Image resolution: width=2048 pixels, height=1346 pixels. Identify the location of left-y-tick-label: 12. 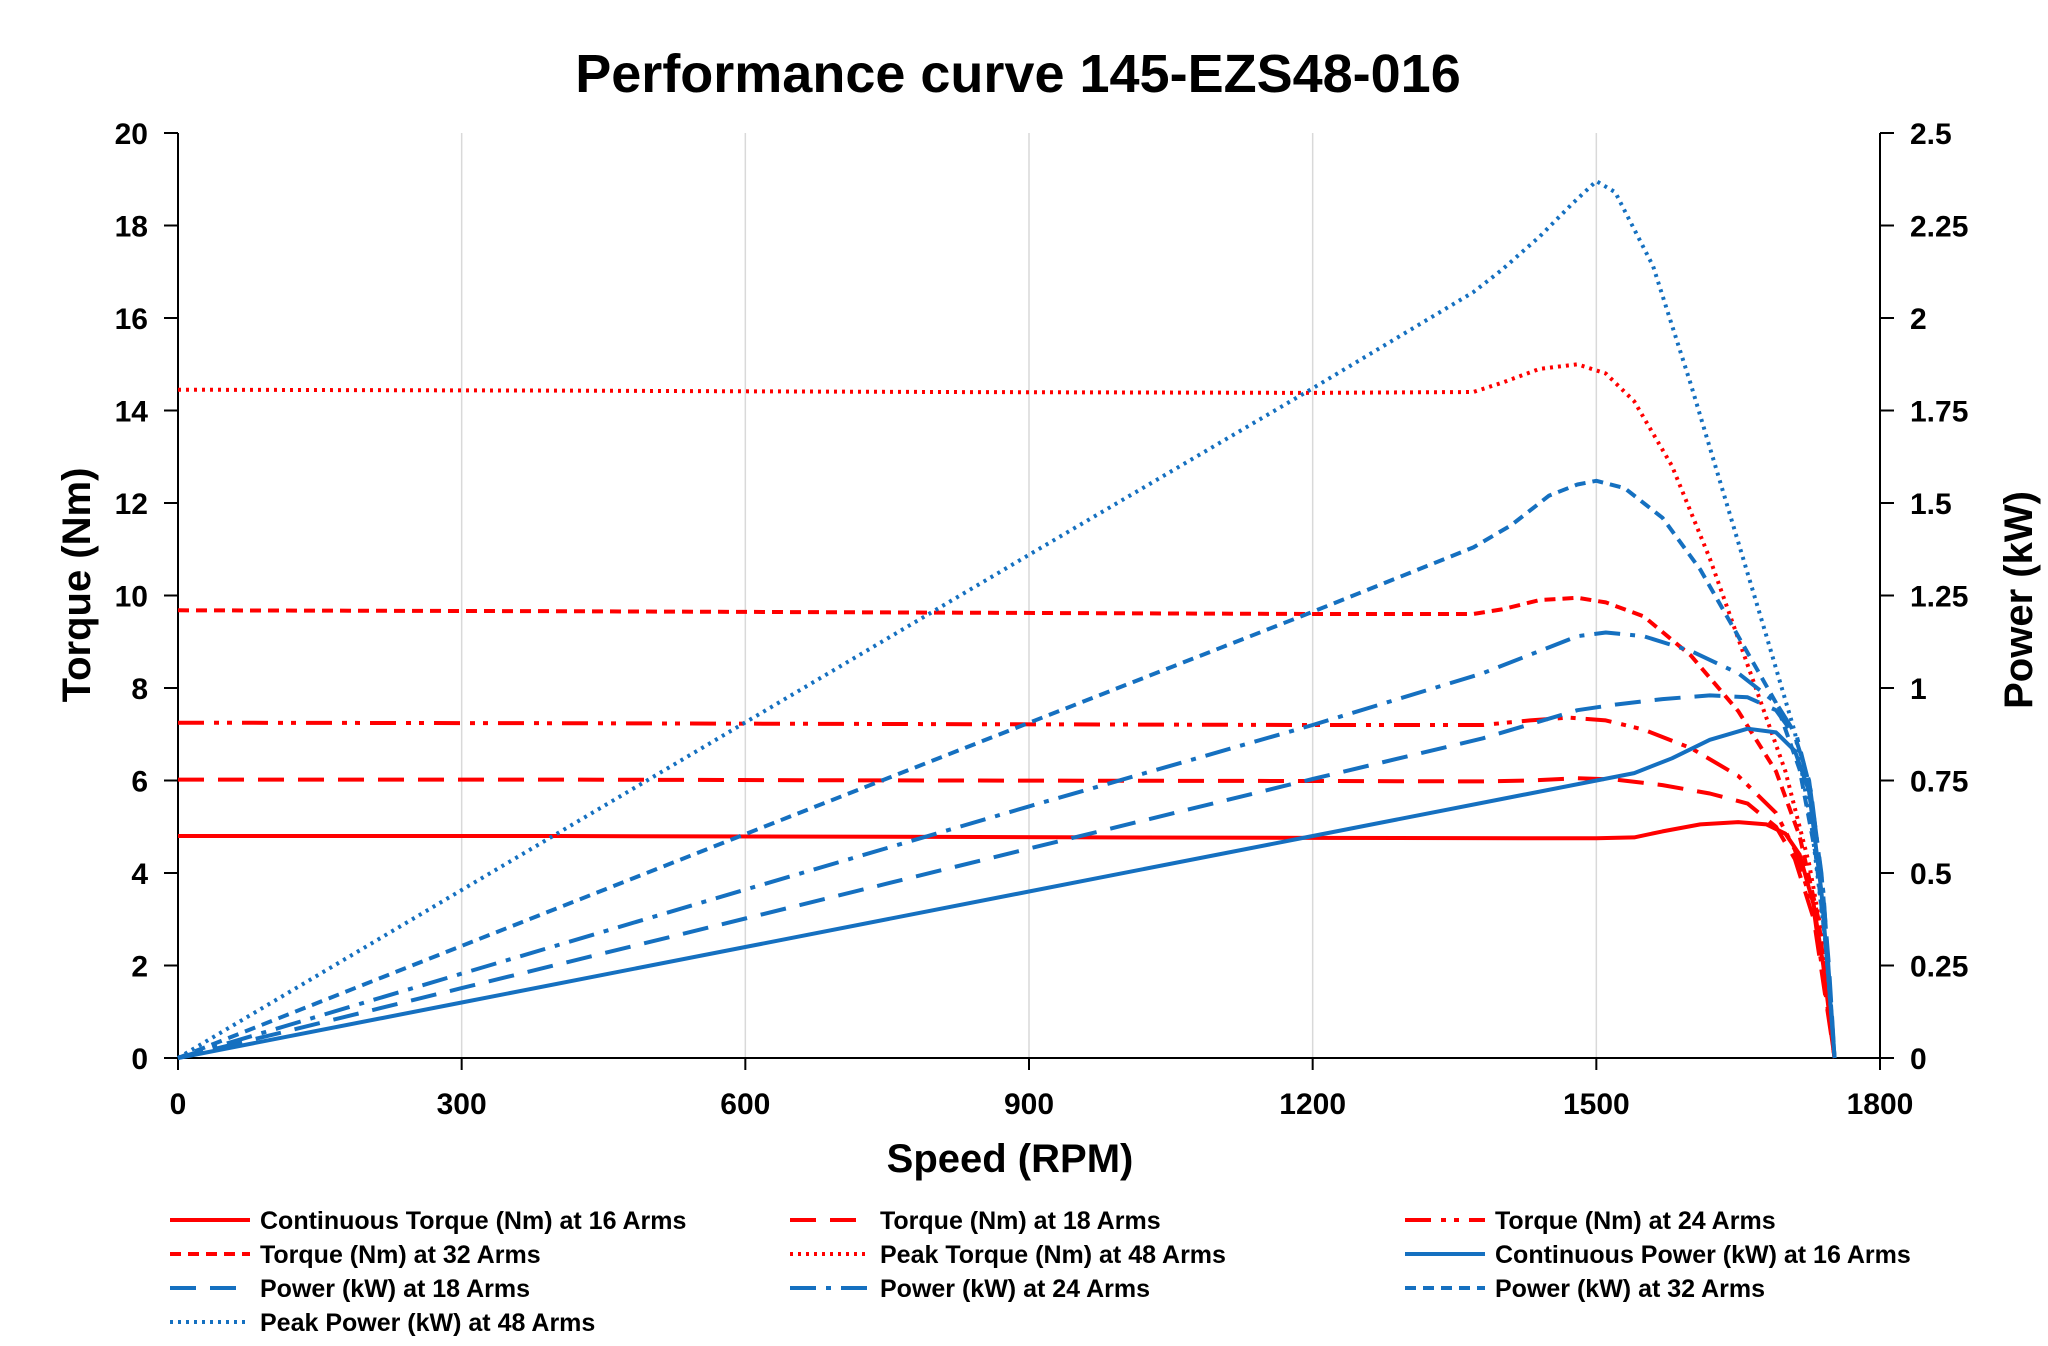
(131, 504).